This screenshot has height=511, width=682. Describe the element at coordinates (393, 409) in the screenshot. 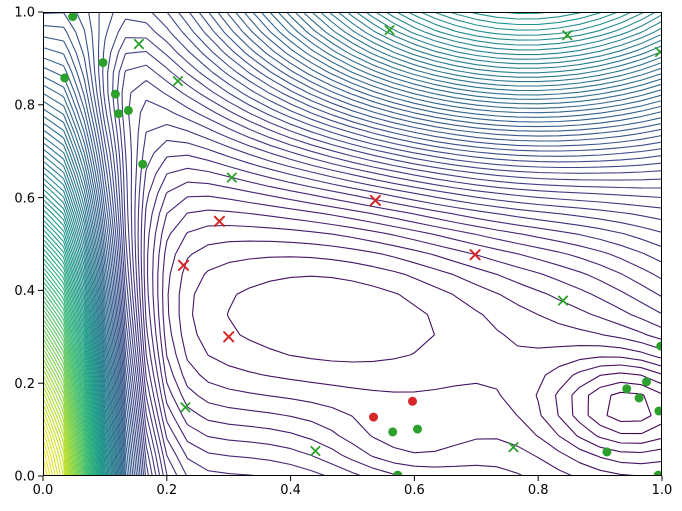

I see `red-dots-group` at that location.